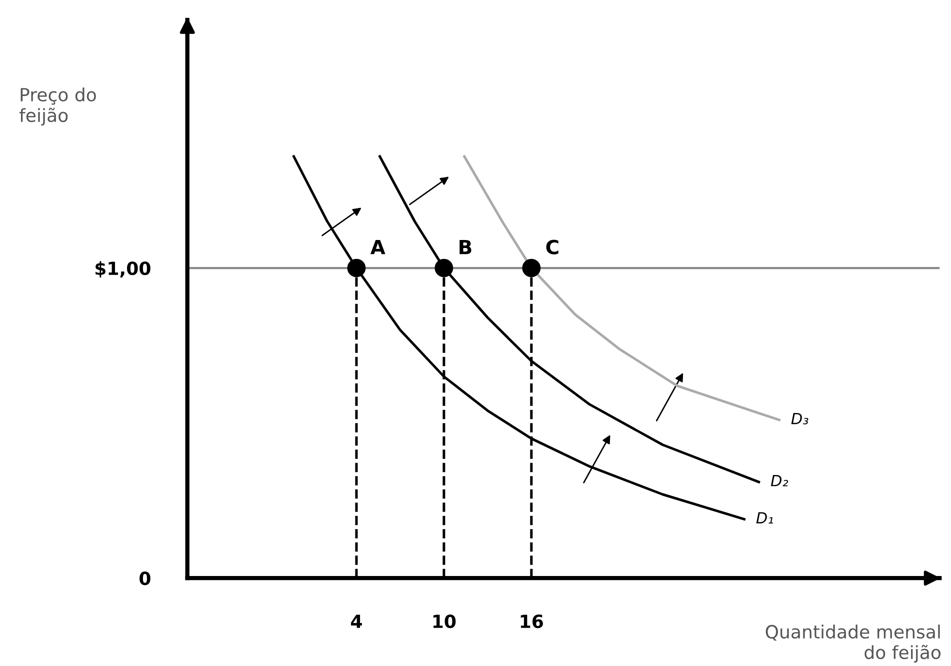  What do you see at coordinates (779, 480) in the screenshot?
I see `series-label: D₂` at bounding box center [779, 480].